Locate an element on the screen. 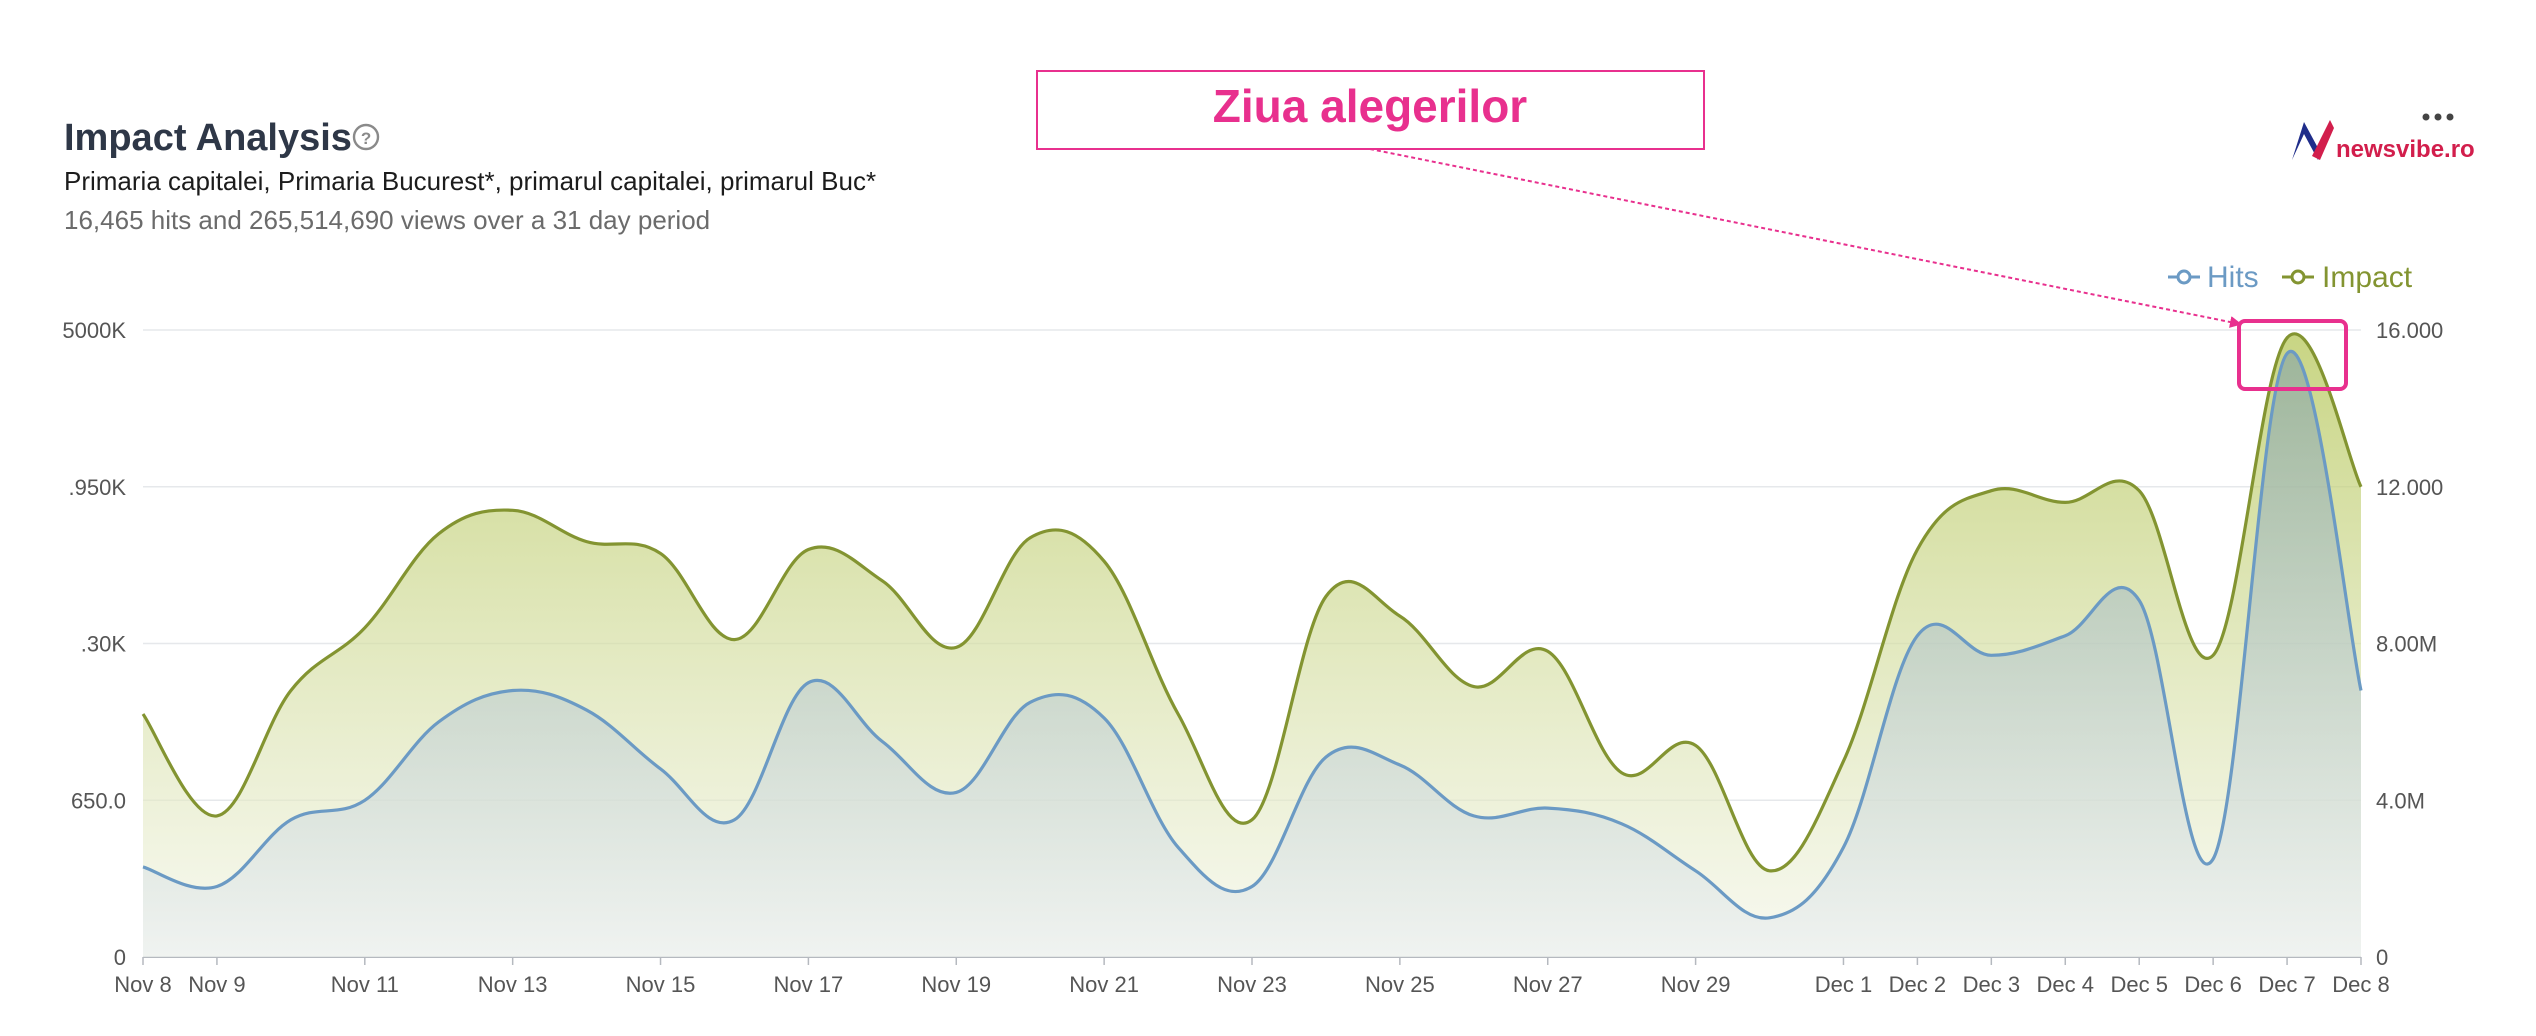 This screenshot has width=2536, height=1036. left-axis: 0 650.0 .30K .950K 5000K is located at coordinates (94, 644).